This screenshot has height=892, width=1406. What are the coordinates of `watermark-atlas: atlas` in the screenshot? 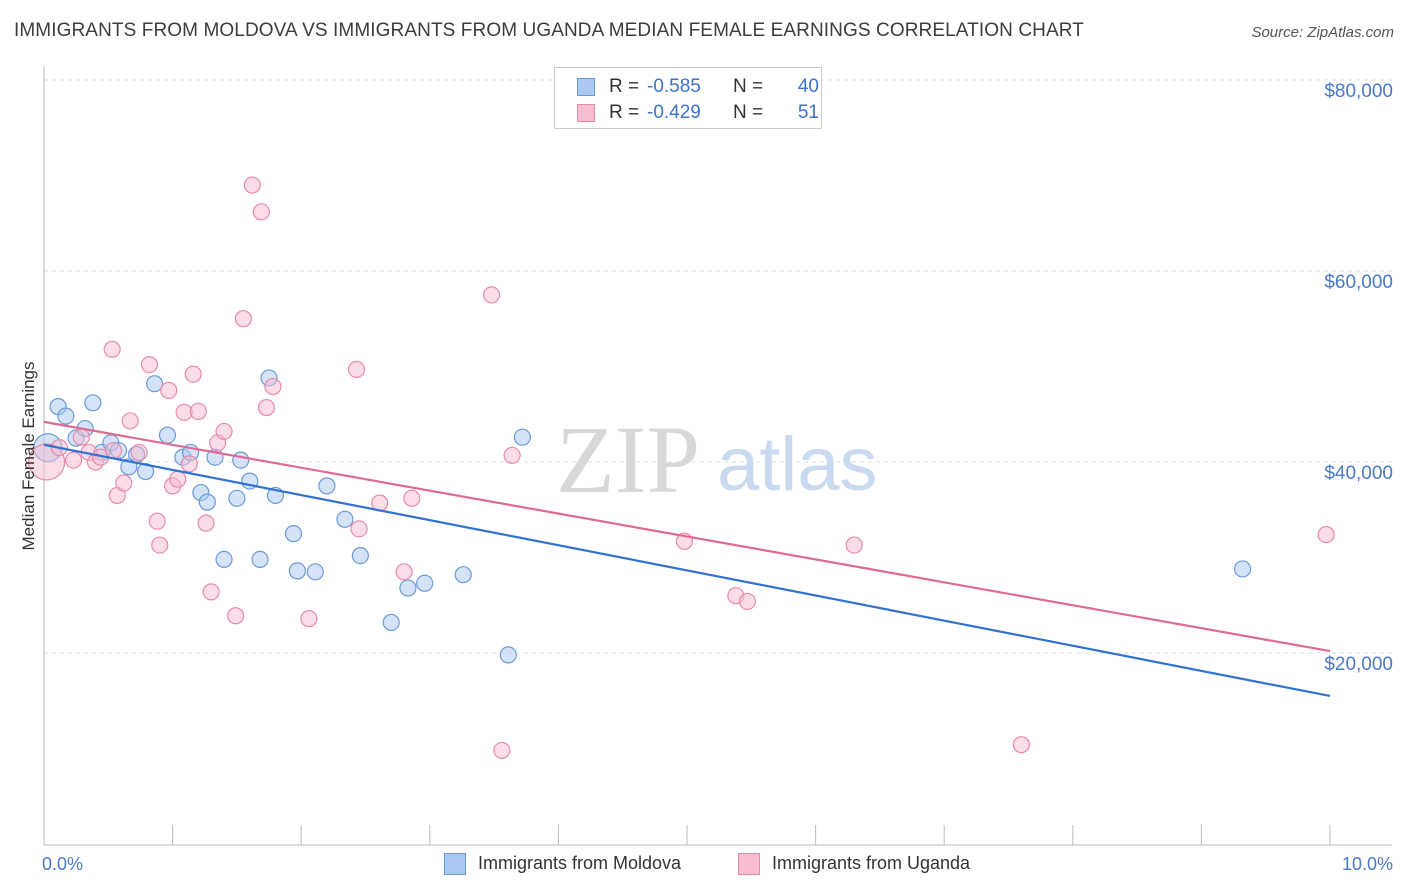 It's located at (797, 464).